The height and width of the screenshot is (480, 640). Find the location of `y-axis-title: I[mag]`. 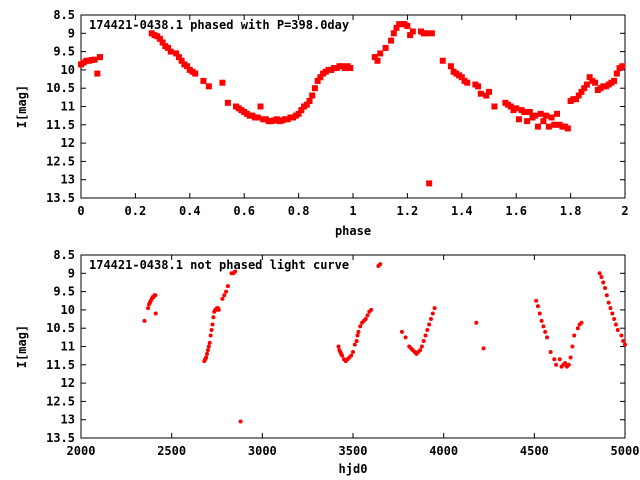

y-axis-title: I[mag] is located at coordinates (22, 106).